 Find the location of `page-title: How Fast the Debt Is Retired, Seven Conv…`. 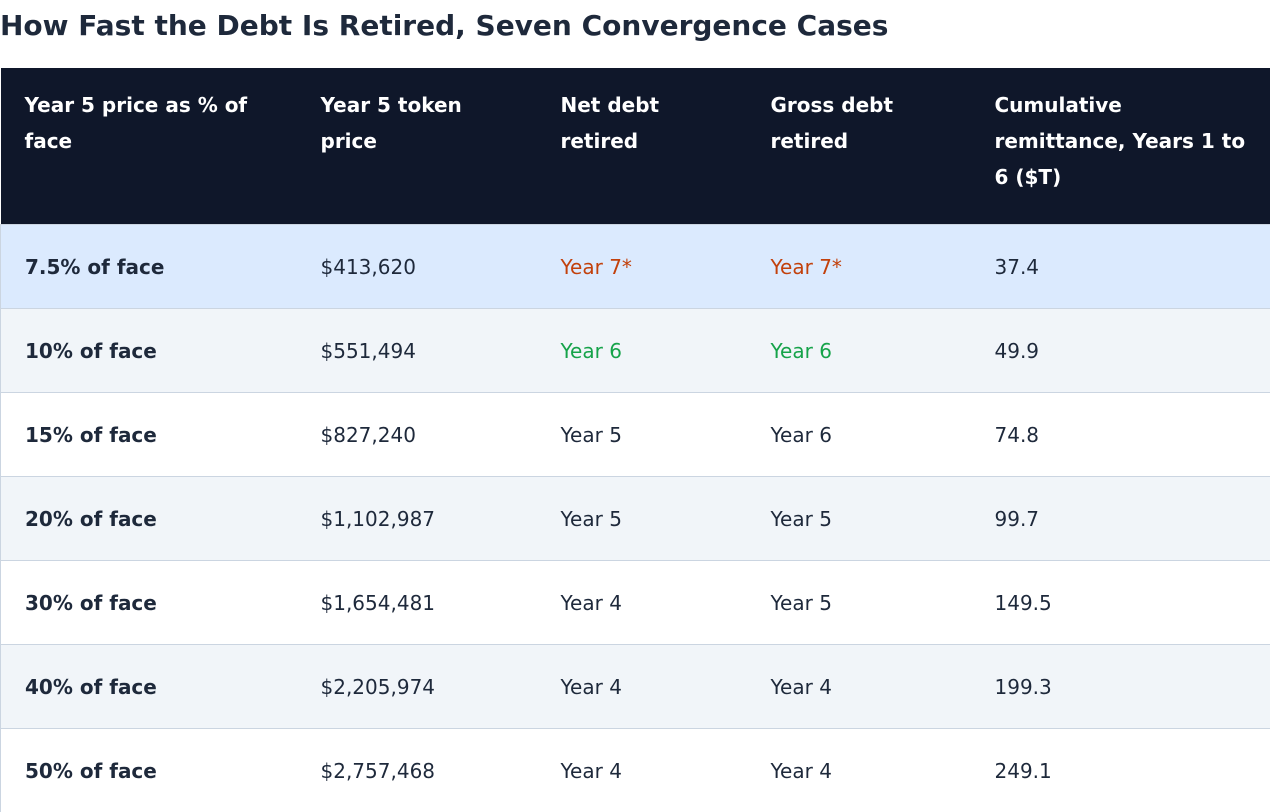

page-title: How Fast the Debt Is Retired, Seven Conv… is located at coordinates (444, 25).